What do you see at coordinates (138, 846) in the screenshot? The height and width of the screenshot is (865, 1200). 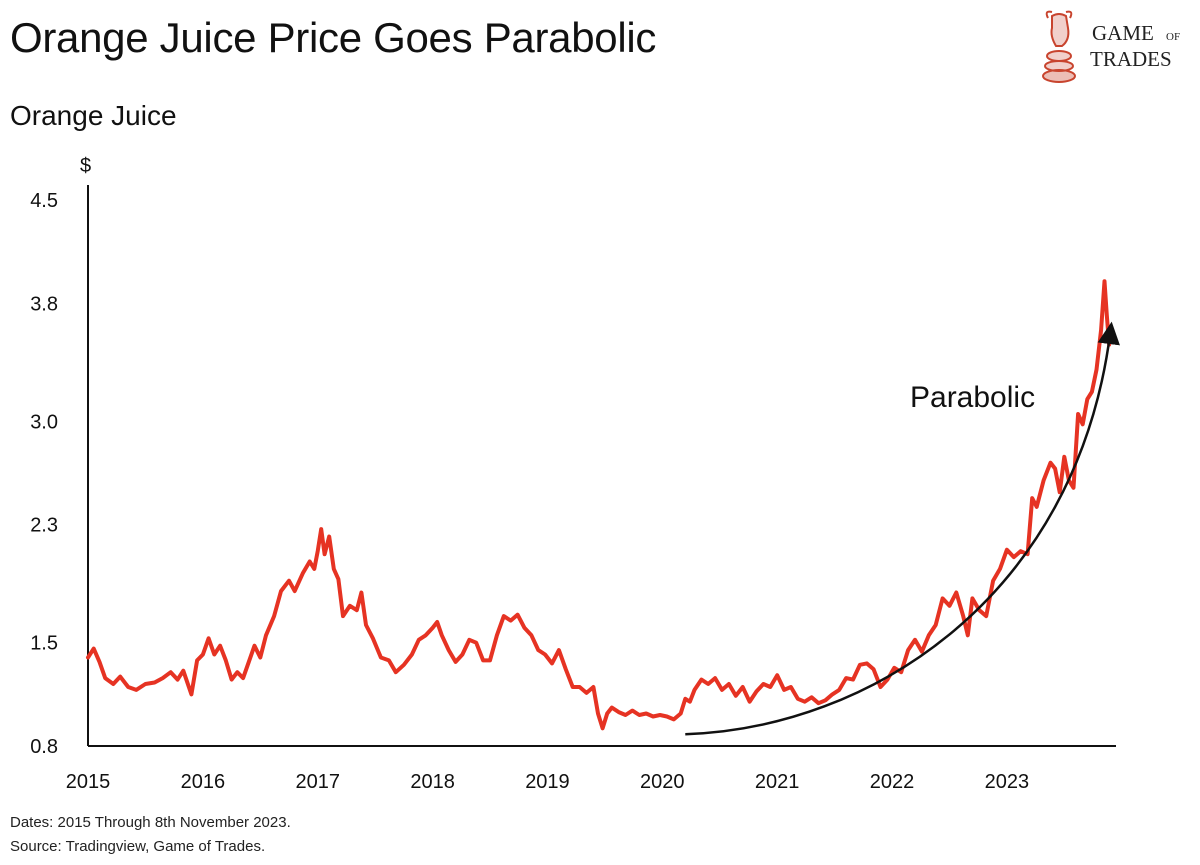 I see `footnote-source: Source: Tradingview, Game of Trades.` at bounding box center [138, 846].